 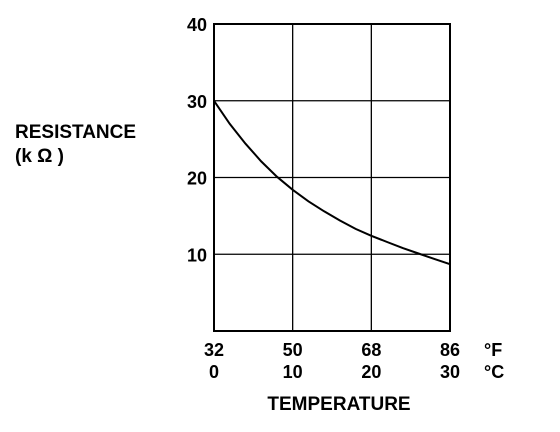 I want to click on x-tick-label-fahrenheit: 86, so click(x=450, y=350).